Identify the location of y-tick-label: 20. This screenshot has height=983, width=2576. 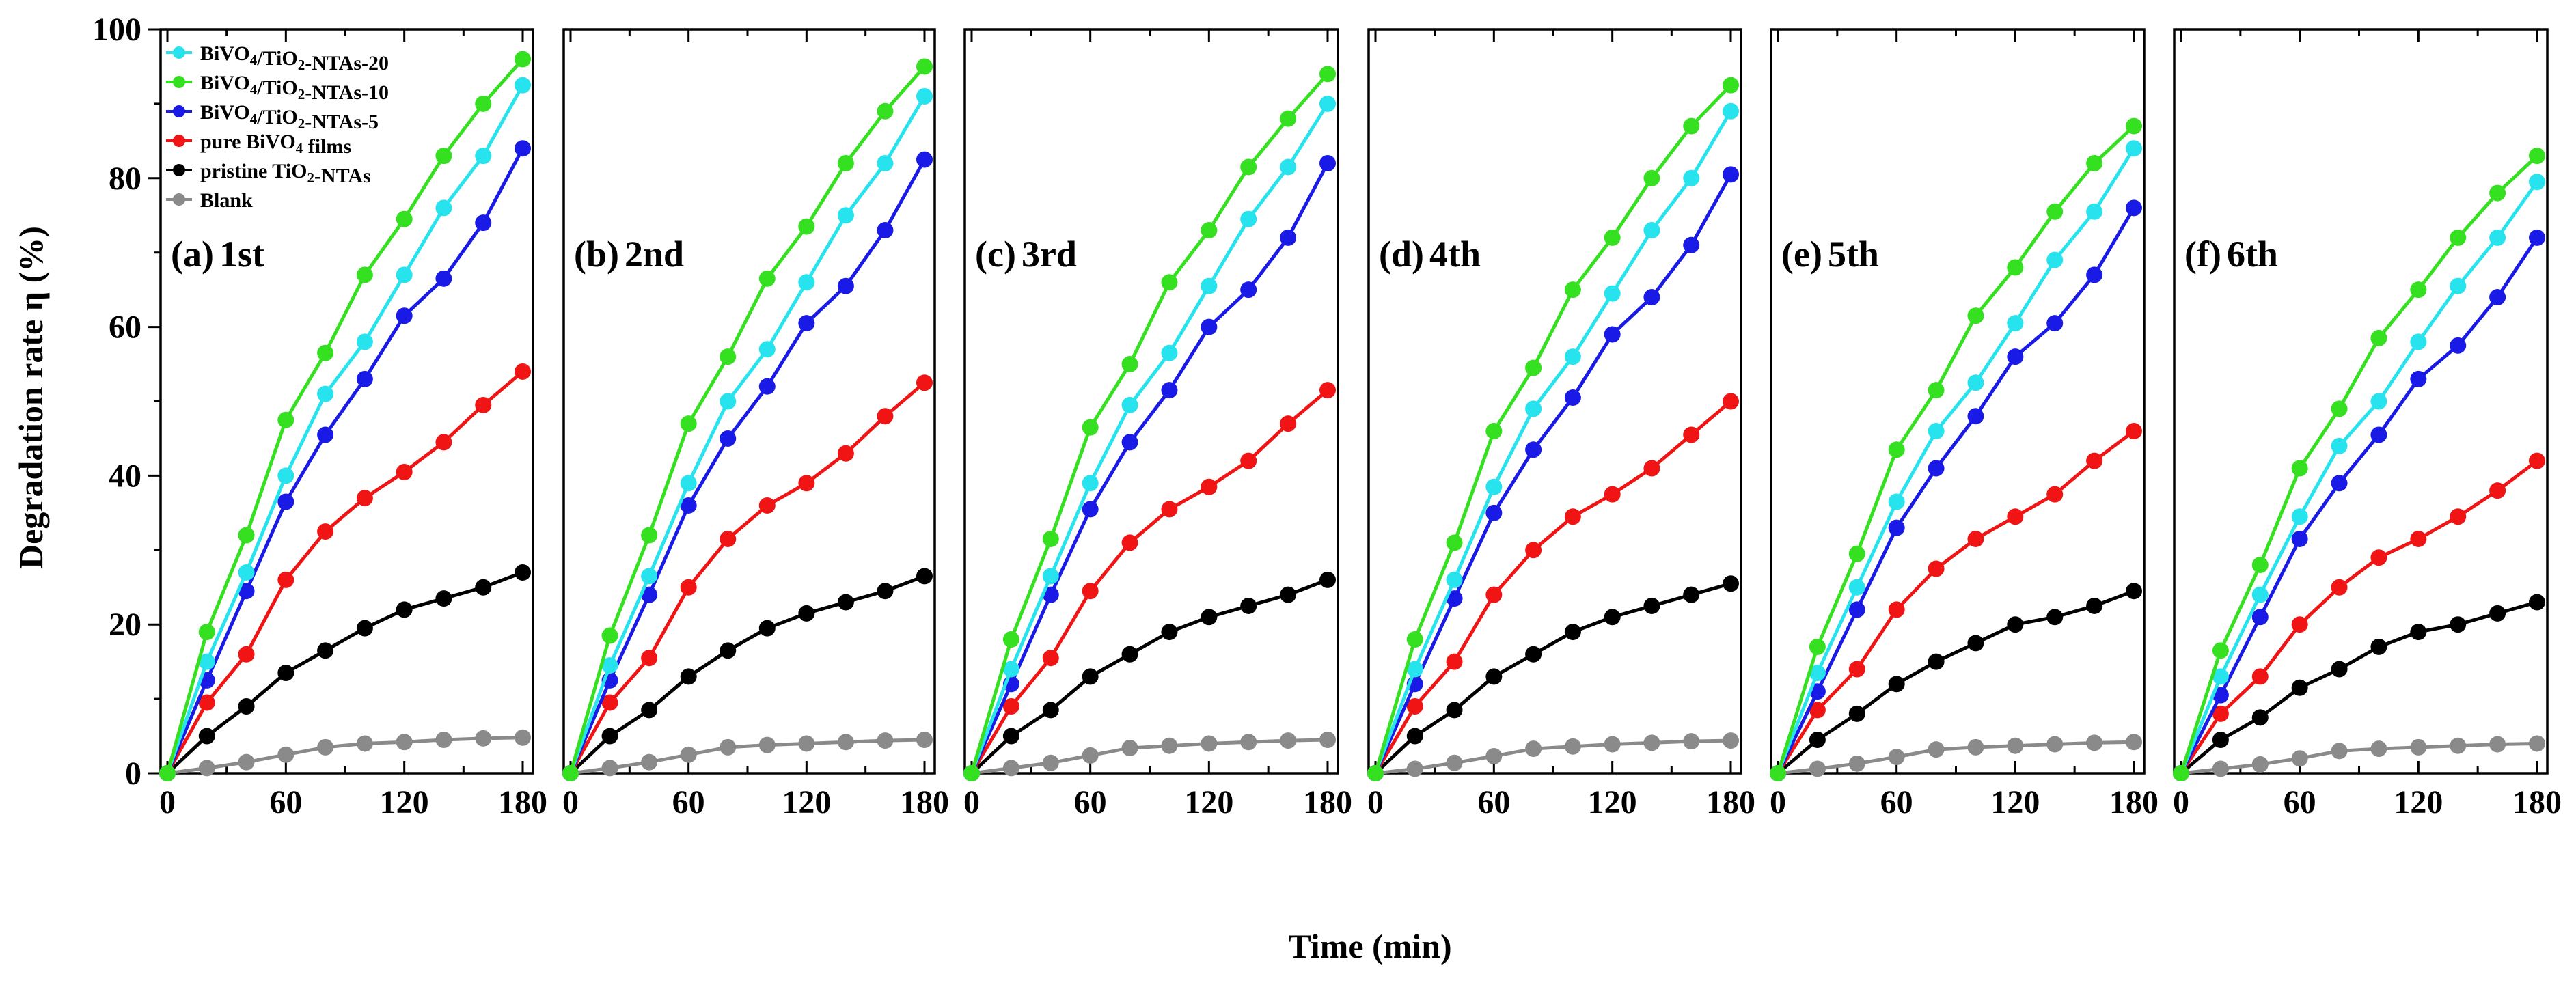
(125, 625).